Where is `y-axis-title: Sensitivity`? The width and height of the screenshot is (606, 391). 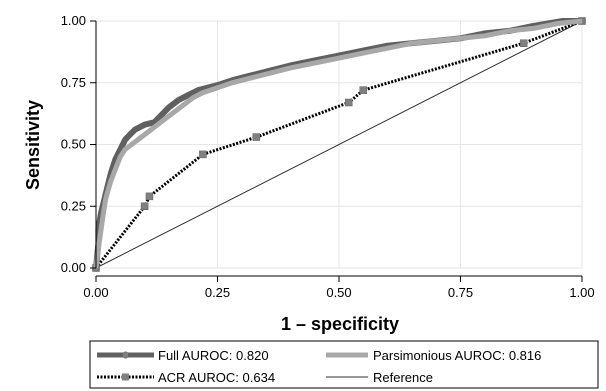 y-axis-title: Sensitivity is located at coordinates (33, 145).